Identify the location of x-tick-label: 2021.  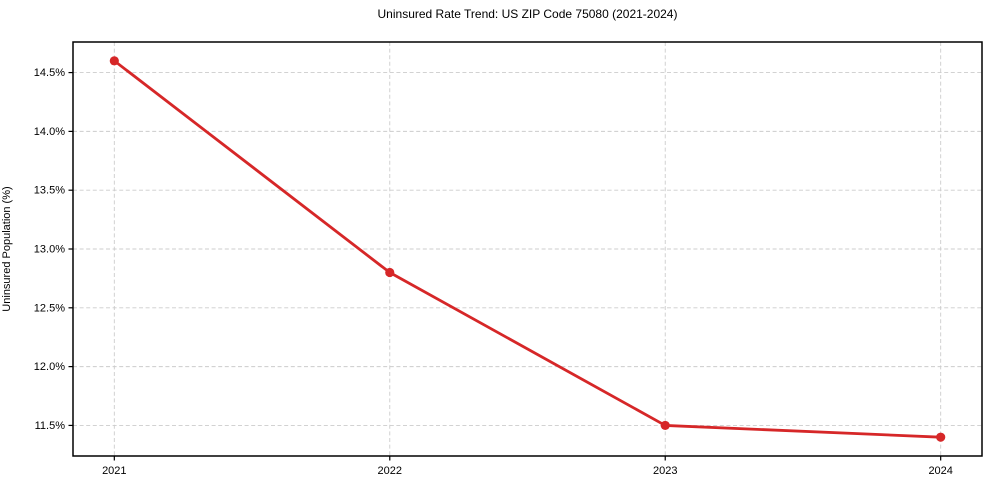
(114, 471).